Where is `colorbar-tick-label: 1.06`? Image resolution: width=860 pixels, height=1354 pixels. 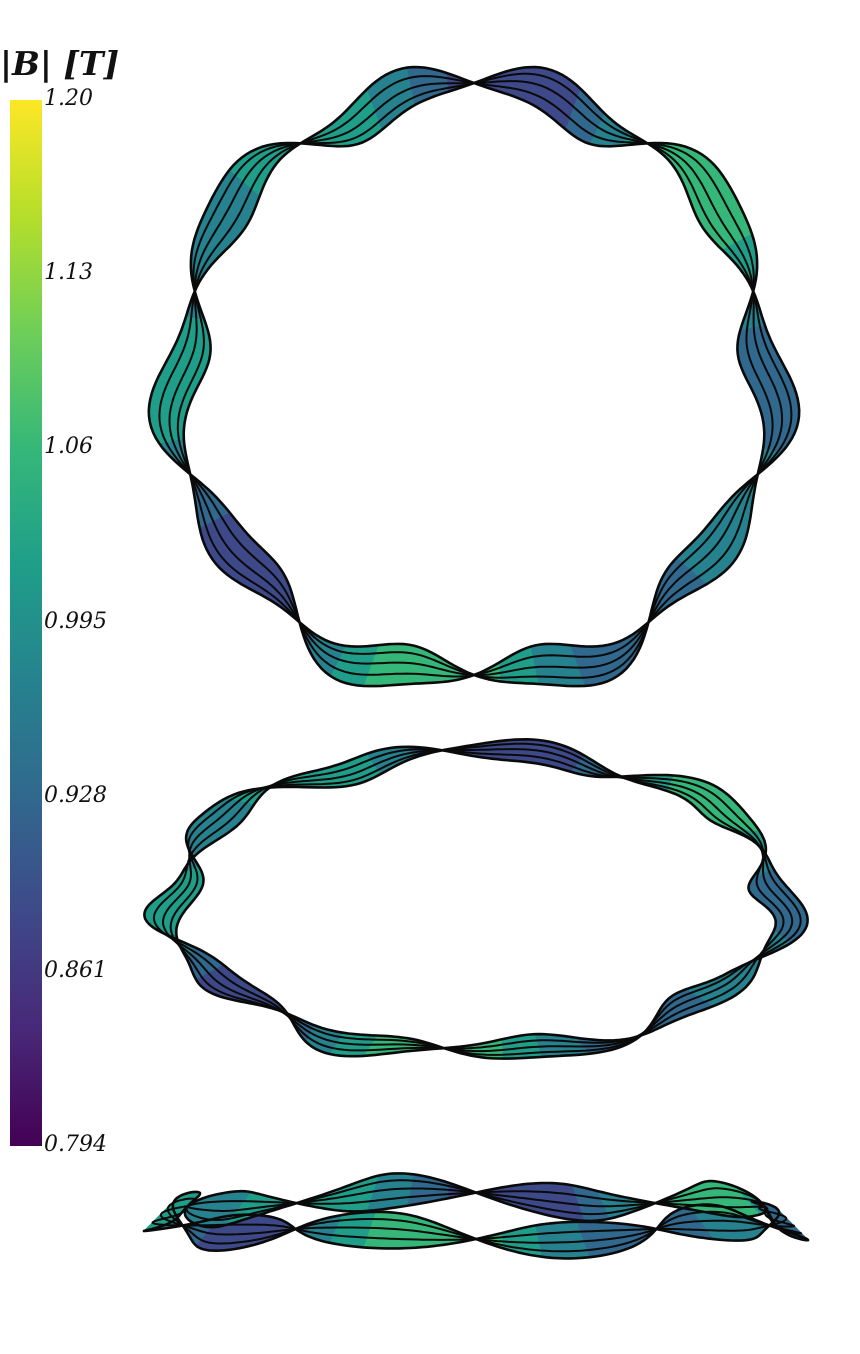 colorbar-tick-label: 1.06 is located at coordinates (68, 446).